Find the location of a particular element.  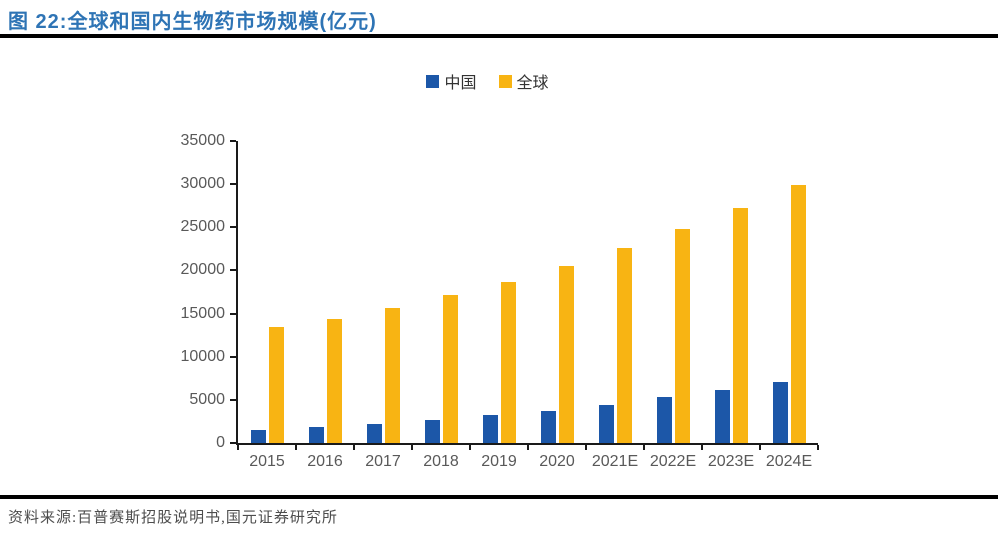

bar-全球-2015 is located at coordinates (276, 385).